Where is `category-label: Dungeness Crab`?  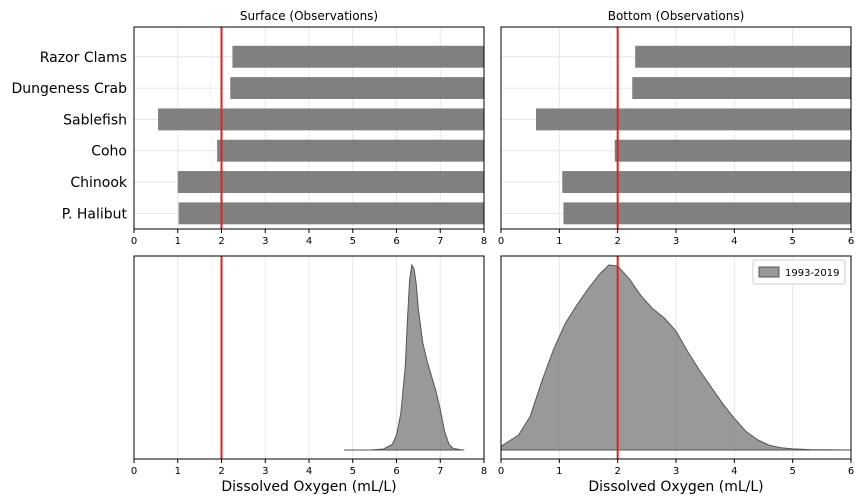
category-label: Dungeness Crab is located at coordinates (69, 89).